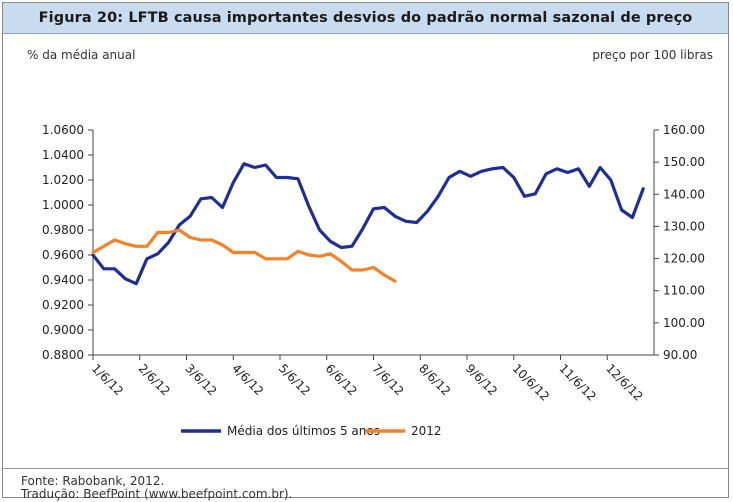 This screenshot has height=502, width=733. What do you see at coordinates (63, 155) in the screenshot?
I see `left-tick-label: 1.0400` at bounding box center [63, 155].